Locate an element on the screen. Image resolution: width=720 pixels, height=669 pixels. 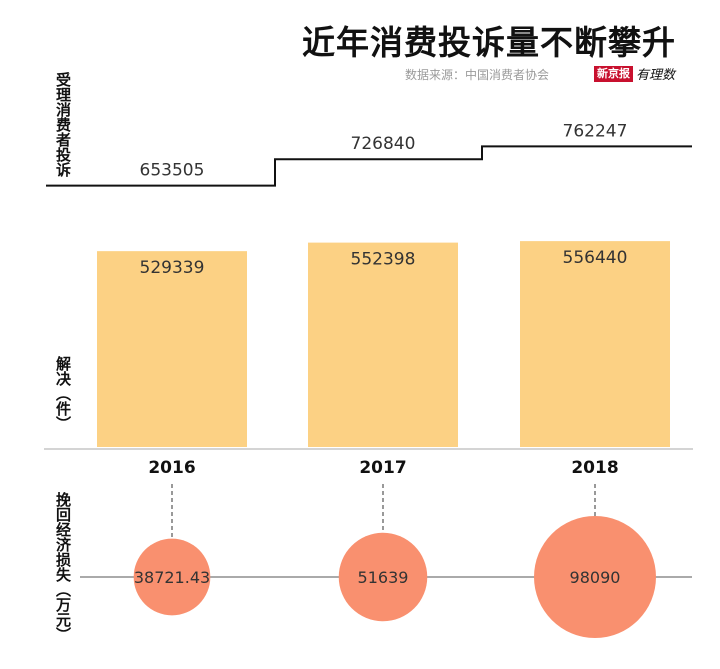
recovered-value-label: 98090 is located at coordinates (595, 577).